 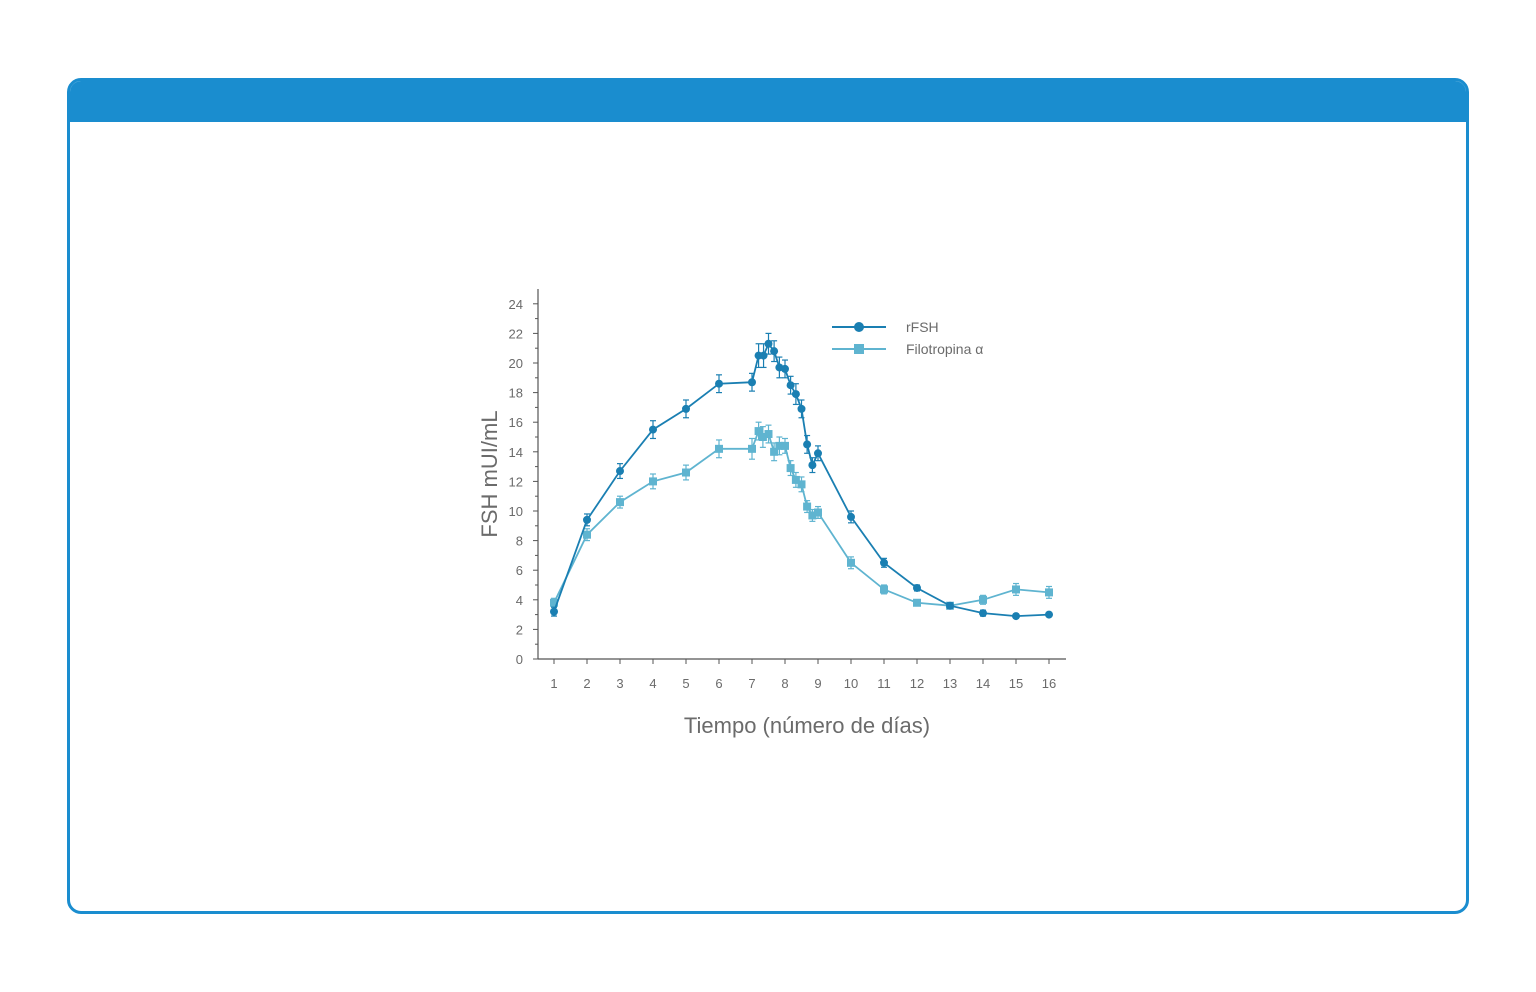 I want to click on x-tick-label: 8, so click(x=784, y=683).